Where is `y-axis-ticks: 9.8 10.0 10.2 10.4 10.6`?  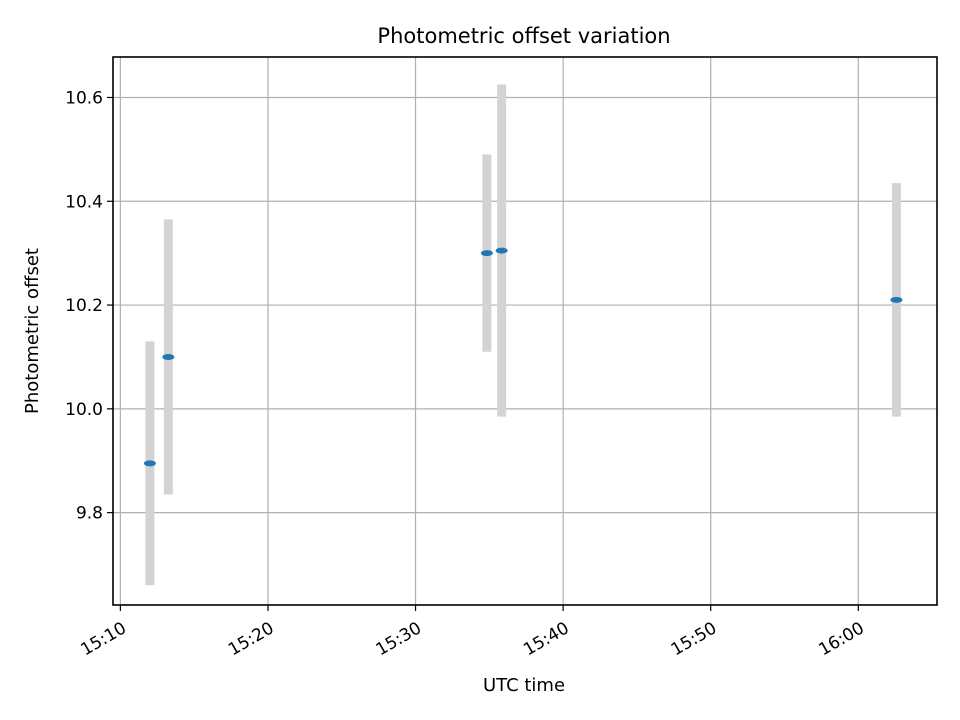 y-axis-ticks: 9.8 10.0 10.2 10.4 10.6 is located at coordinates (89, 306).